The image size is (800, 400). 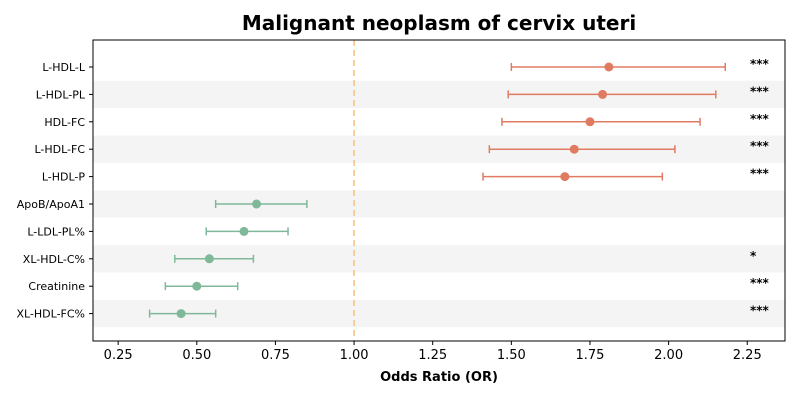 I want to click on y-tick-label: L-HDL-L, so click(x=64, y=67).